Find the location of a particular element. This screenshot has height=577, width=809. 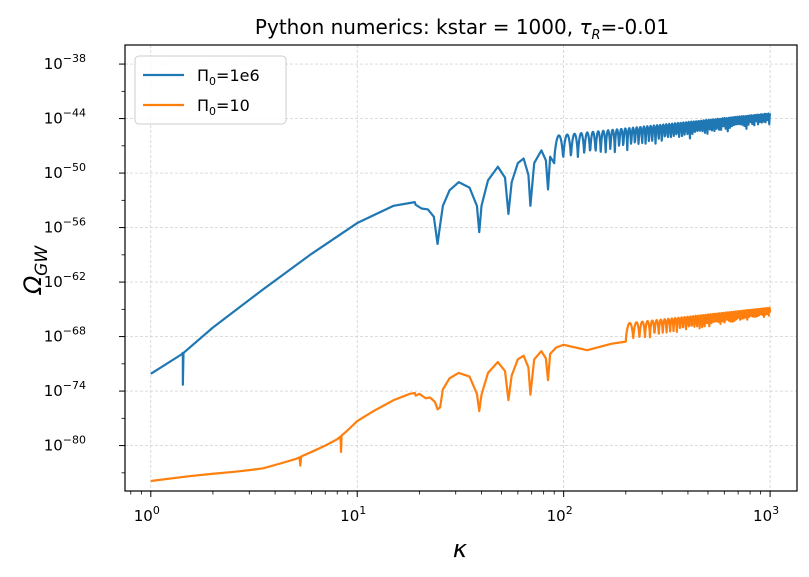

legend: Π0=1e6 Π0=10 is located at coordinates (210, 90).